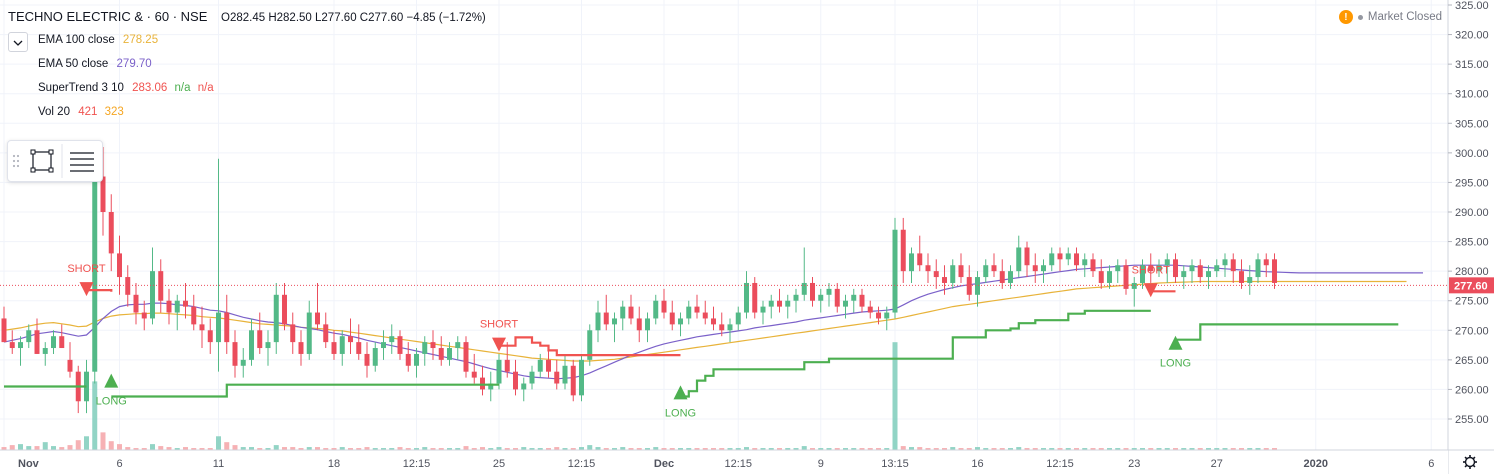 This screenshot has width=1494, height=474. I want to click on symbol-title: TECHNO ELECTRIC & · 60 · NSE, so click(108, 16).